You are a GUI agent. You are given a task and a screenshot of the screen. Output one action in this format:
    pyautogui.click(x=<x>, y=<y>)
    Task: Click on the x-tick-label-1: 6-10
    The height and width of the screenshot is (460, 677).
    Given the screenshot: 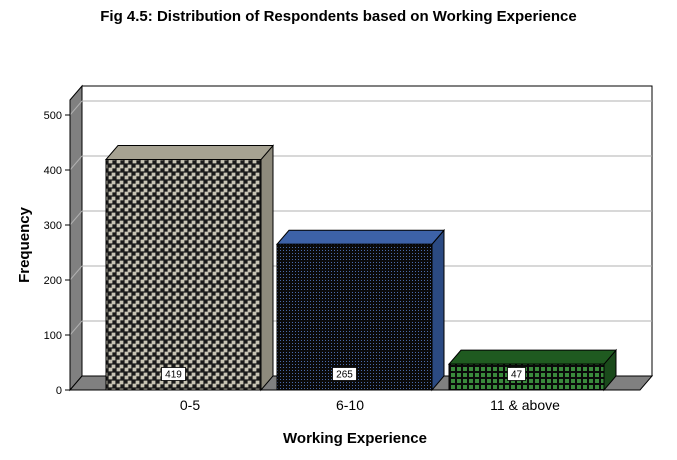 What is the action you would take?
    pyautogui.click(x=350, y=405)
    